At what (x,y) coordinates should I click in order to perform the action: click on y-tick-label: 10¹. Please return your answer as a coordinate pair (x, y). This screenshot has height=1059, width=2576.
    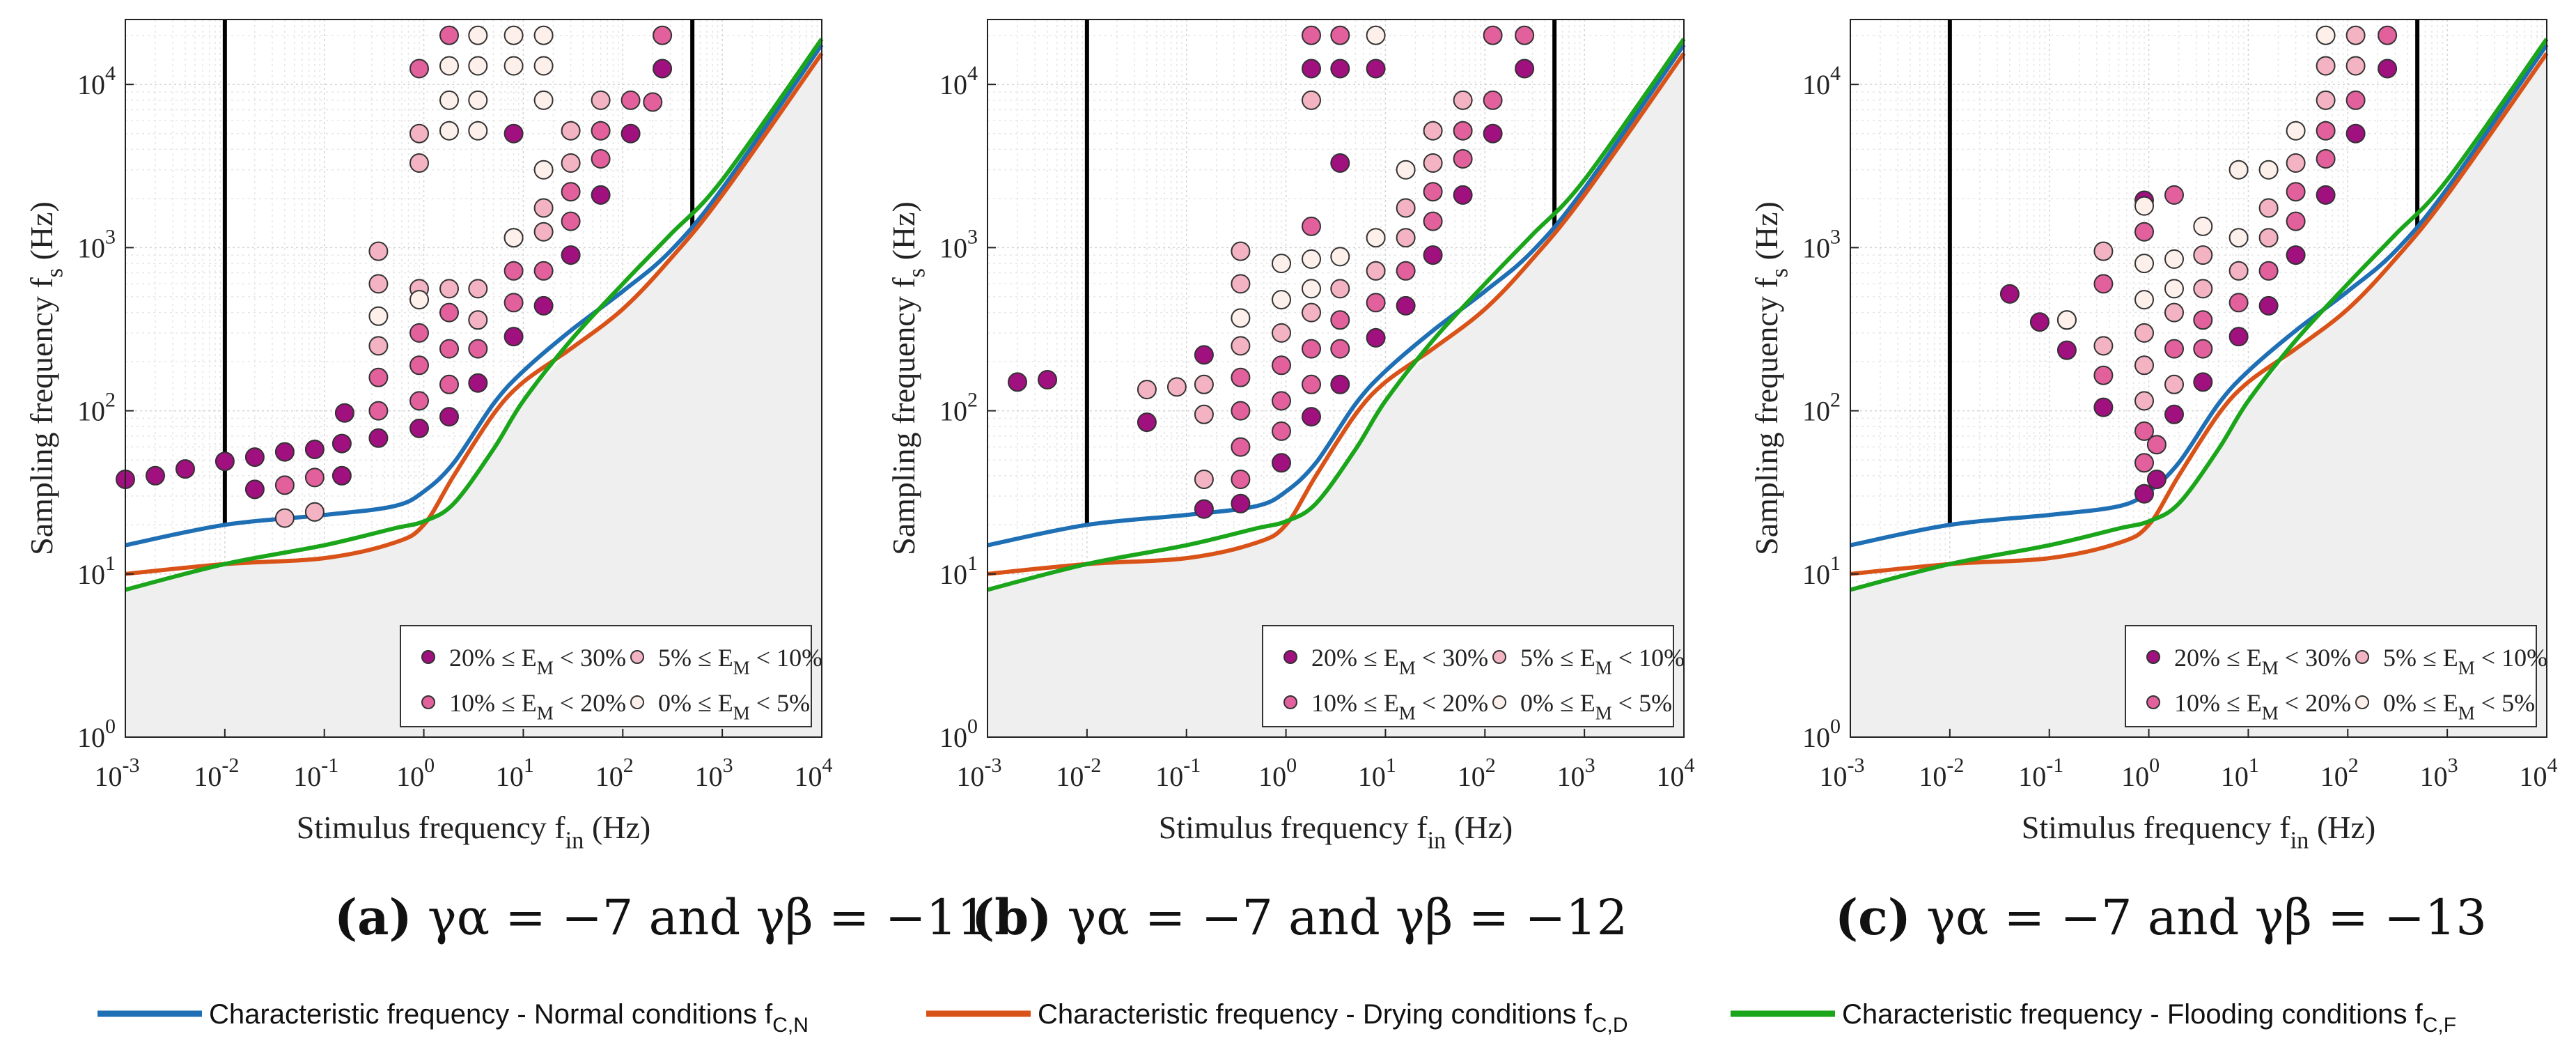
    Looking at the image, I should click on (958, 571).